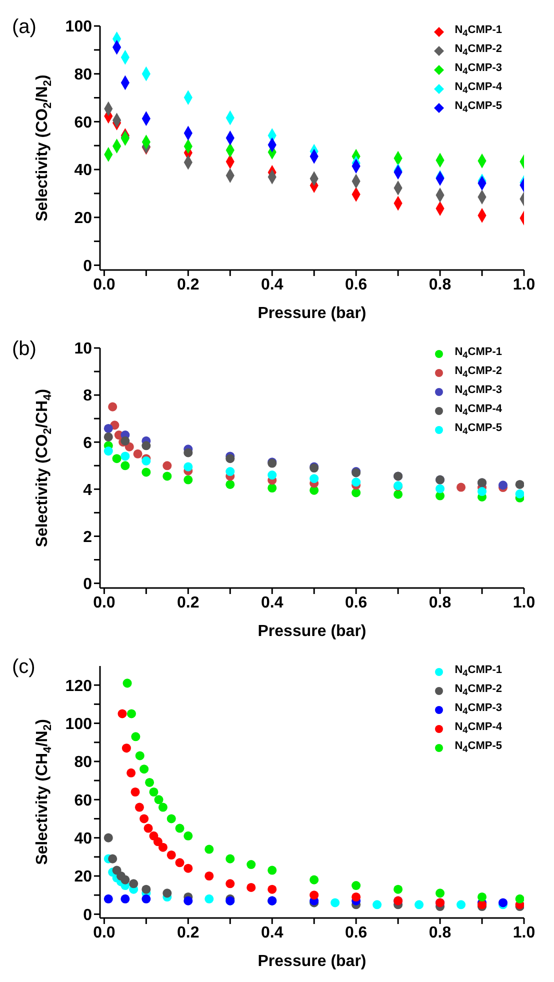  Describe the element at coordinates (78, 686) in the screenshot. I see `y-tick-label: 120` at that location.